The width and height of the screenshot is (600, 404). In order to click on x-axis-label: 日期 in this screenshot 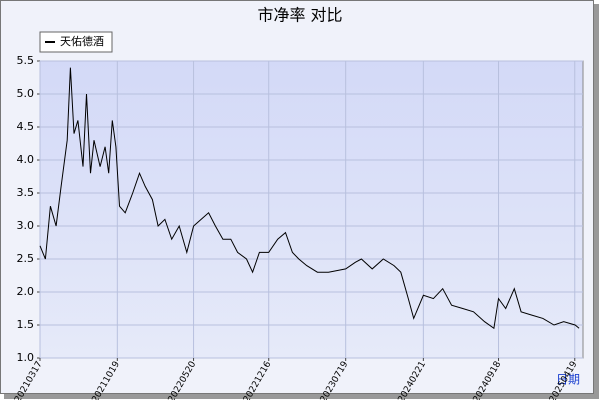, I will do `click(568, 380)`.